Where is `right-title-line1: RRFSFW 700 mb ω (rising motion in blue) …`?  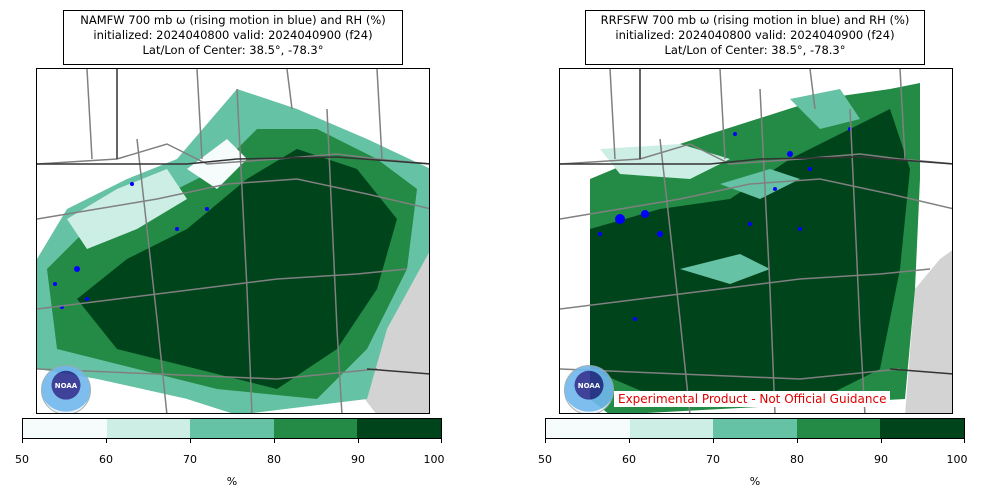 right-title-line1: RRFSFW 700 mb ω (rising motion in blue) … is located at coordinates (755, 20).